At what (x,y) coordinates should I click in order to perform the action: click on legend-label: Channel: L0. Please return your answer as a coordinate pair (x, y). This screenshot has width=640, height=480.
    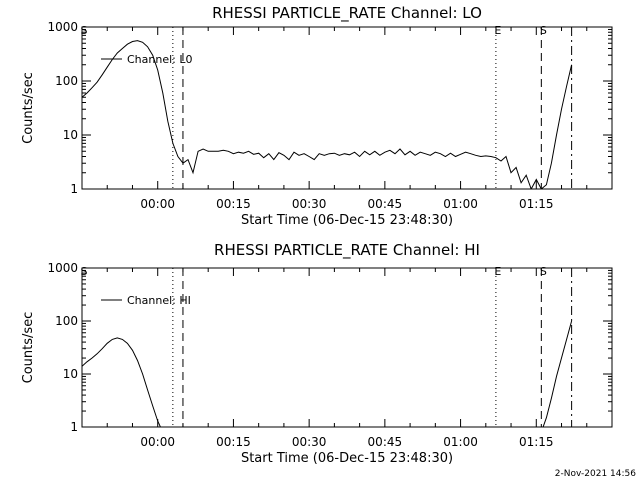
    Looking at the image, I should click on (160, 59).